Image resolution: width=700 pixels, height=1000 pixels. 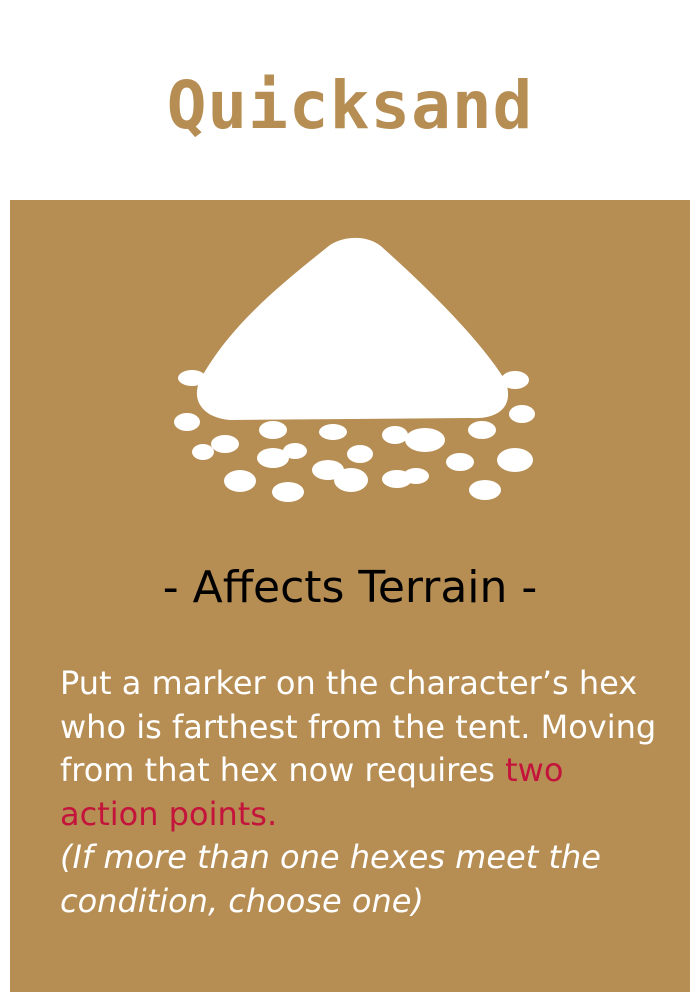 I want to click on card-title: Quicksand, so click(x=350, y=105).